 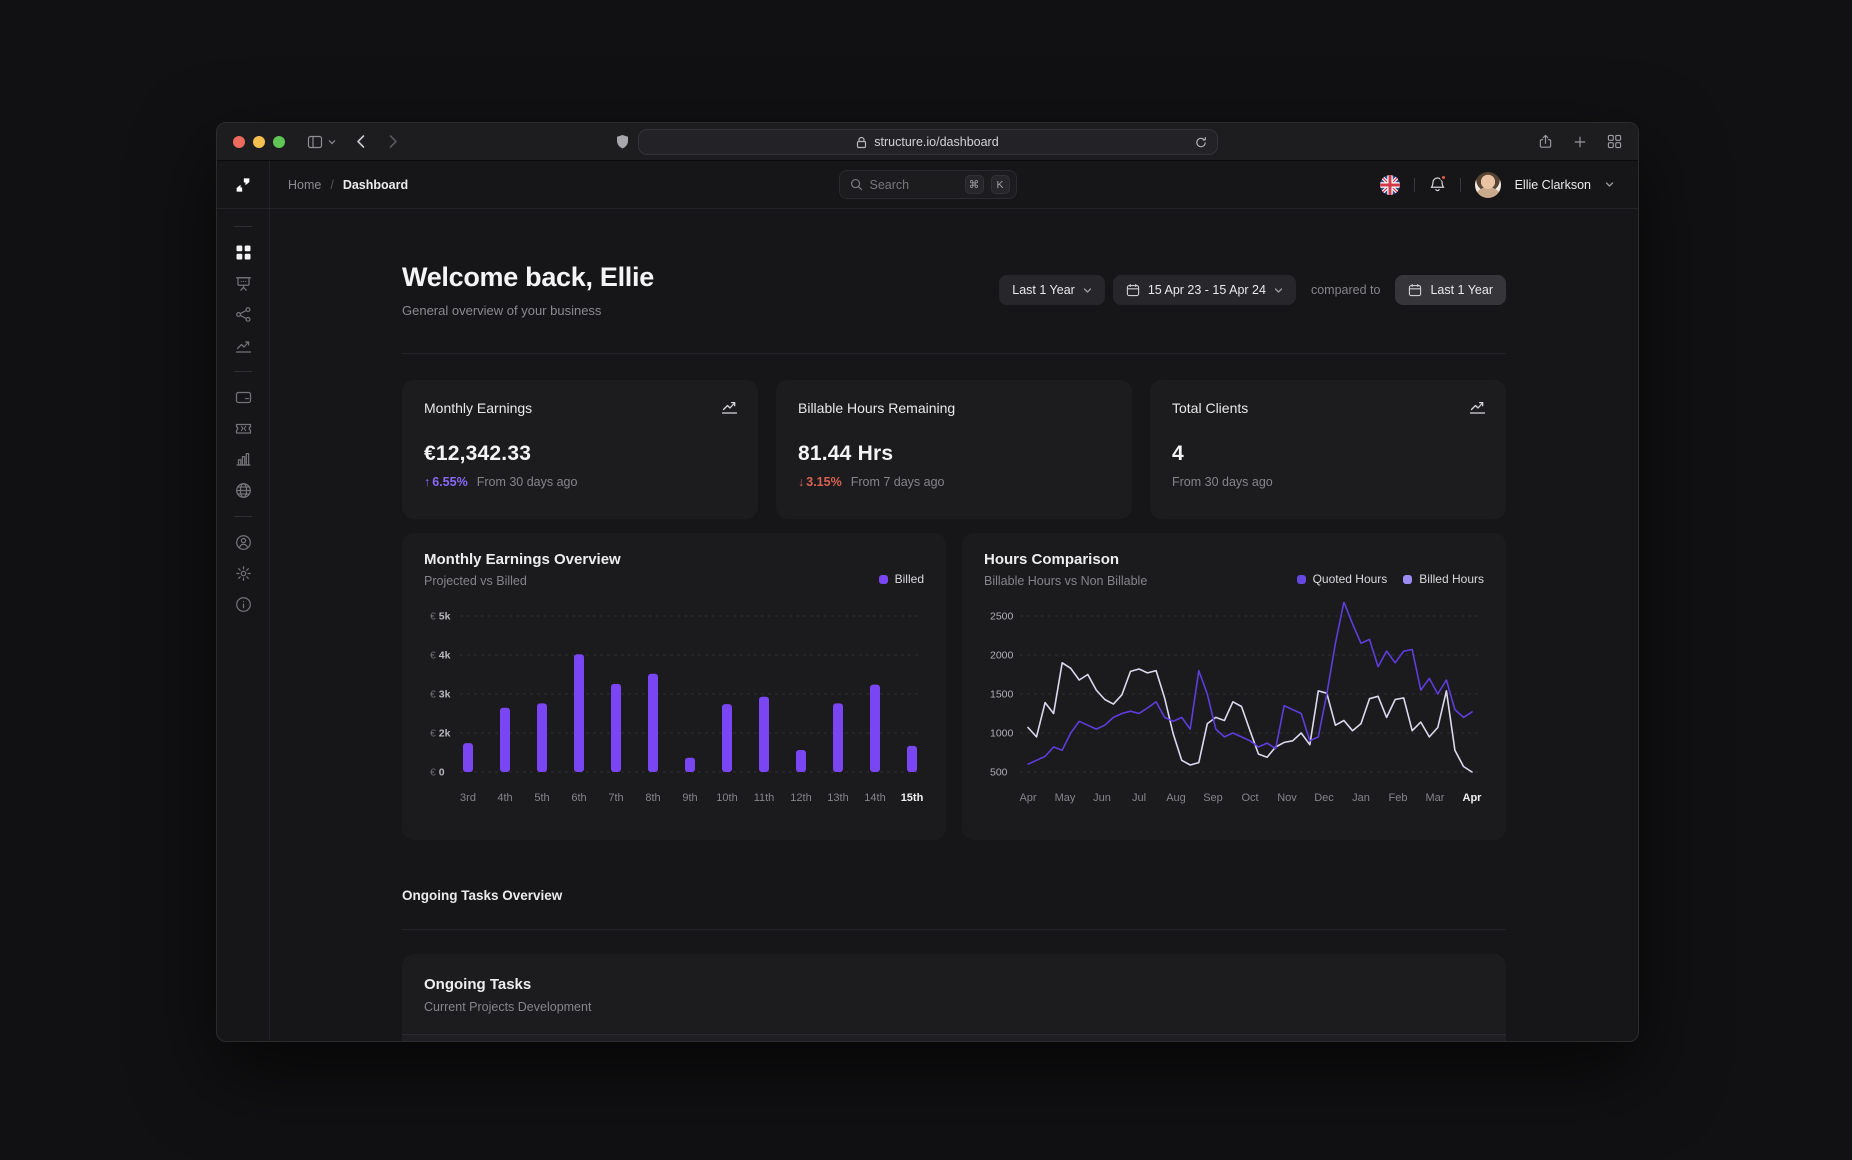 I want to click on sidebar-item-globe, so click(x=243, y=490).